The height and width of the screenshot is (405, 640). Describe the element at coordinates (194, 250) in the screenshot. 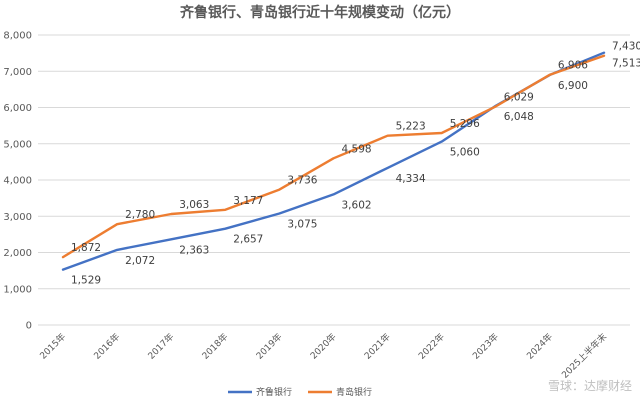

I see `data-label: 2,363` at that location.